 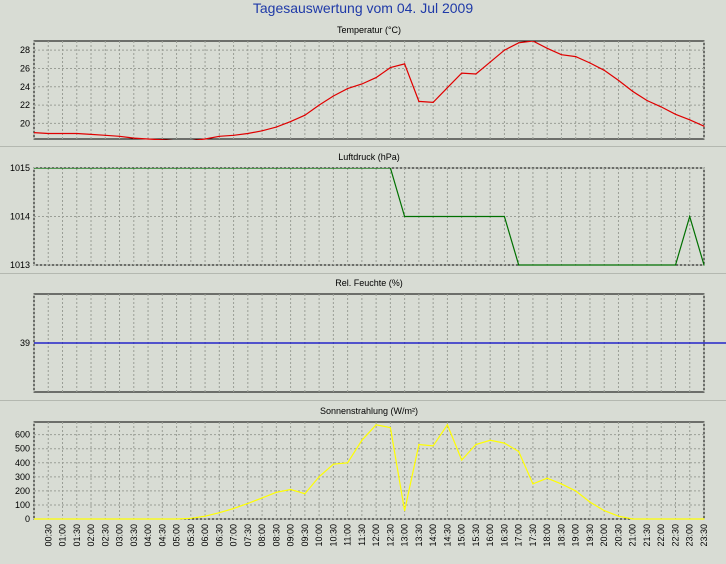 I want to click on x-tick-label: 12:30, so click(x=390, y=535).